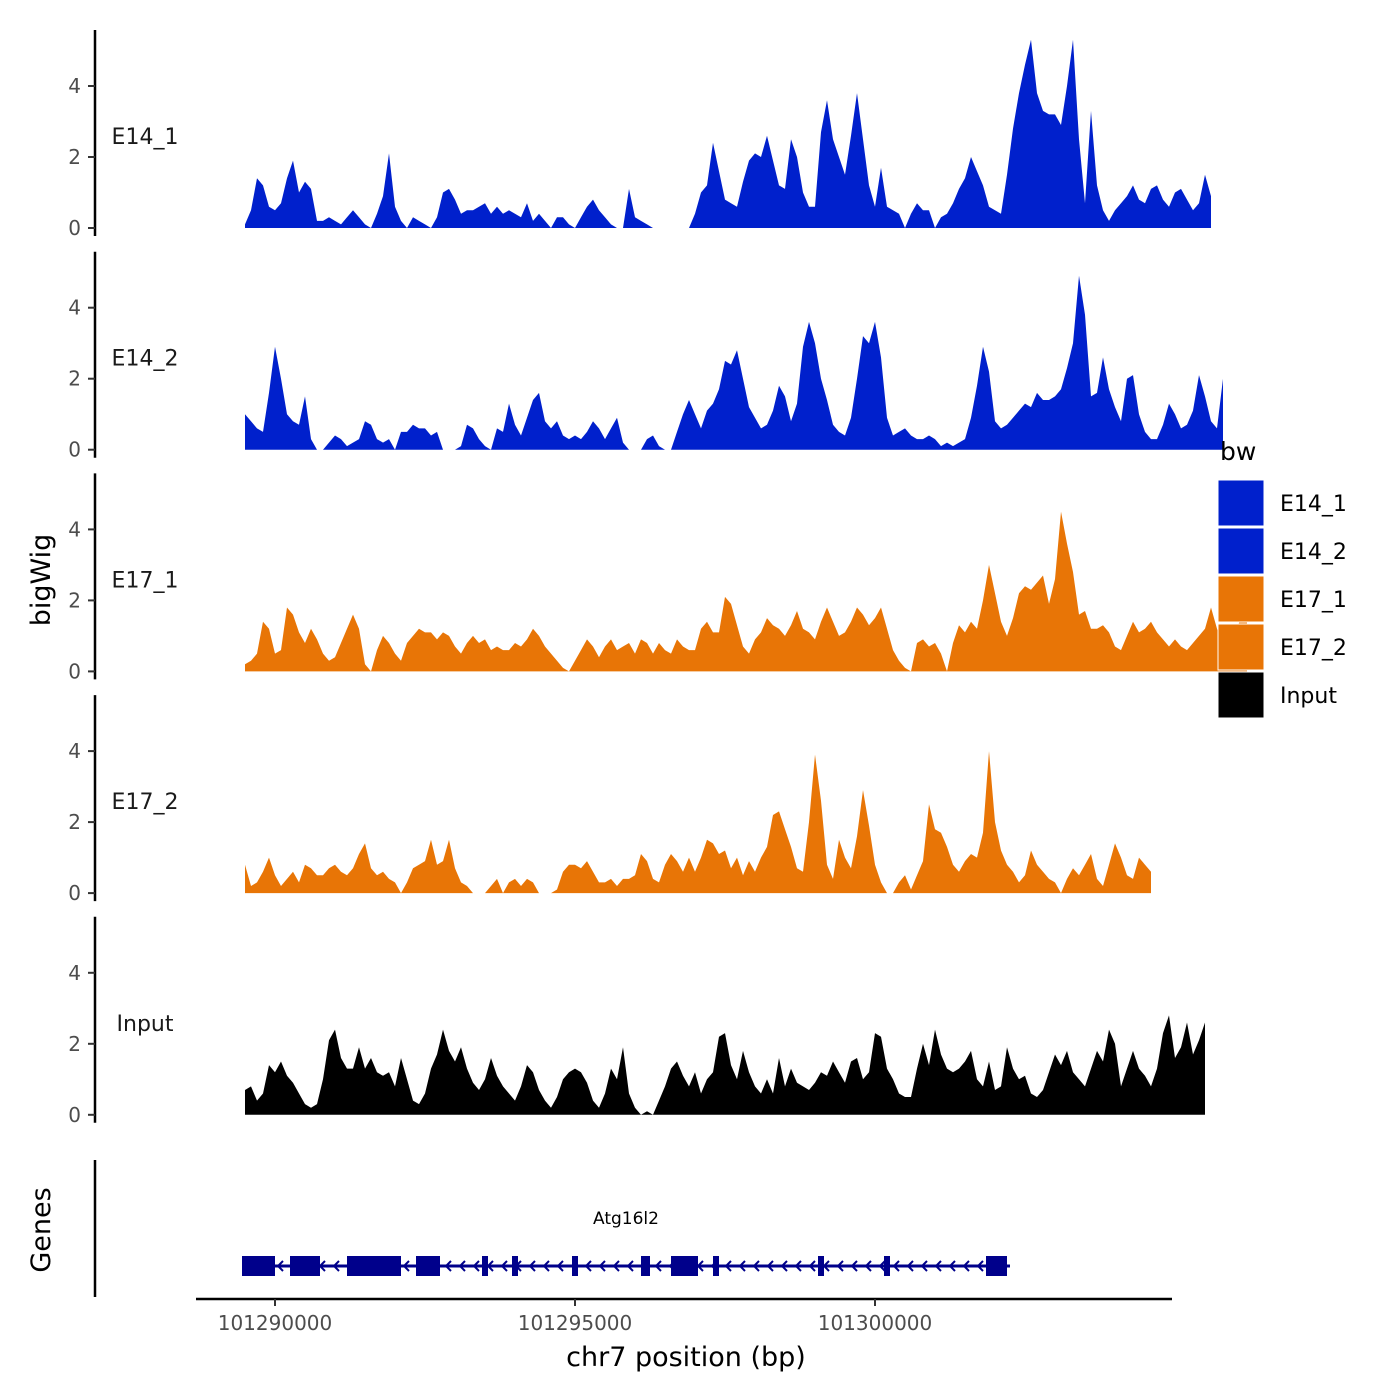 Image resolution: width=1400 pixels, height=1400 pixels. I want to click on legend-label: E14_1, so click(1313, 504).